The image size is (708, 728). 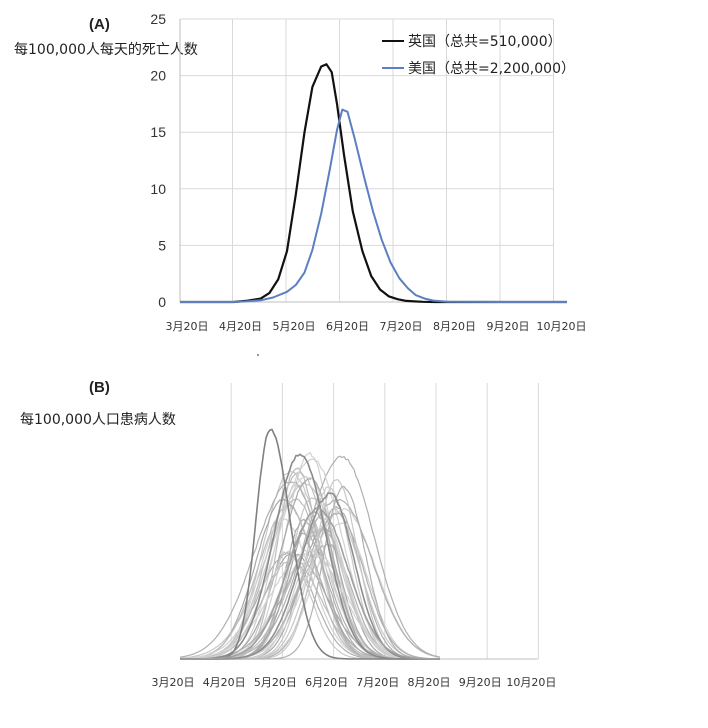 I want to click on panel-b-lines, so click(x=310, y=544).